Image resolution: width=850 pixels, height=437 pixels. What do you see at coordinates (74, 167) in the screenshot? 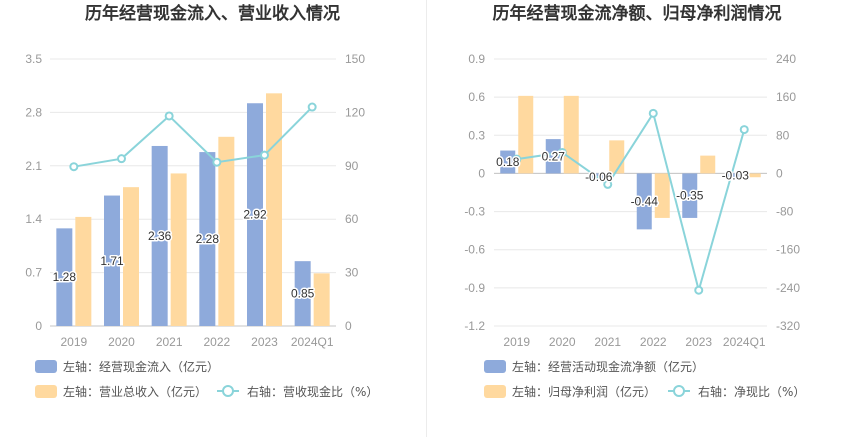
I see `line-point-2019` at bounding box center [74, 167].